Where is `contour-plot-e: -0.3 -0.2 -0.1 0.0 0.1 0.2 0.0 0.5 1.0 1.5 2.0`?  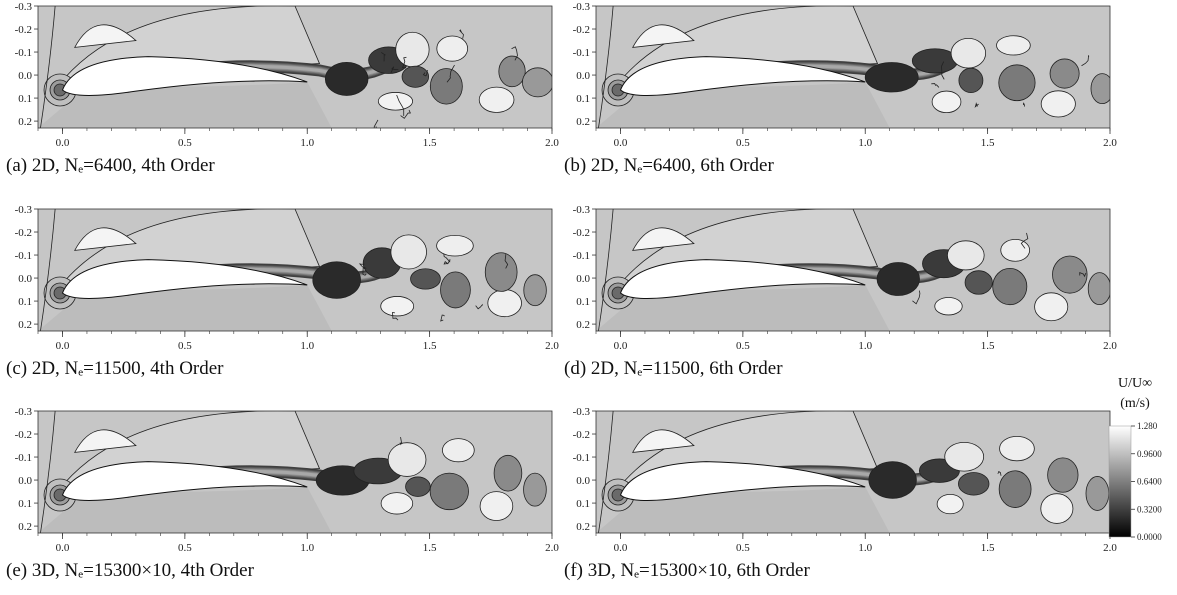 contour-plot-e: -0.3 -0.2 -0.1 0.0 0.1 0.2 0.0 0.5 1.0 1.5 2.0 is located at coordinates (287, 480).